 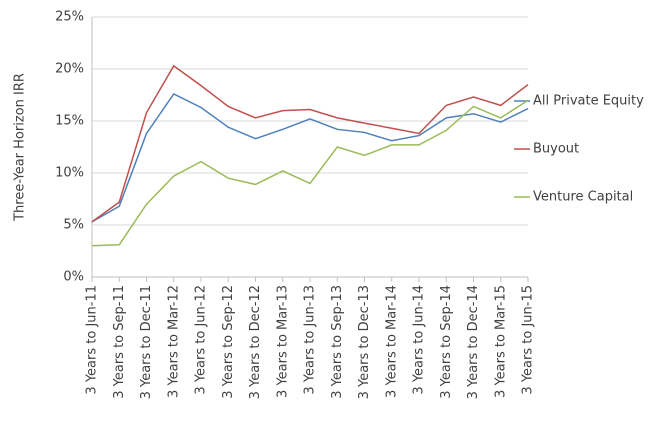 I want to click on legend-label: Buyout, so click(x=556, y=149).